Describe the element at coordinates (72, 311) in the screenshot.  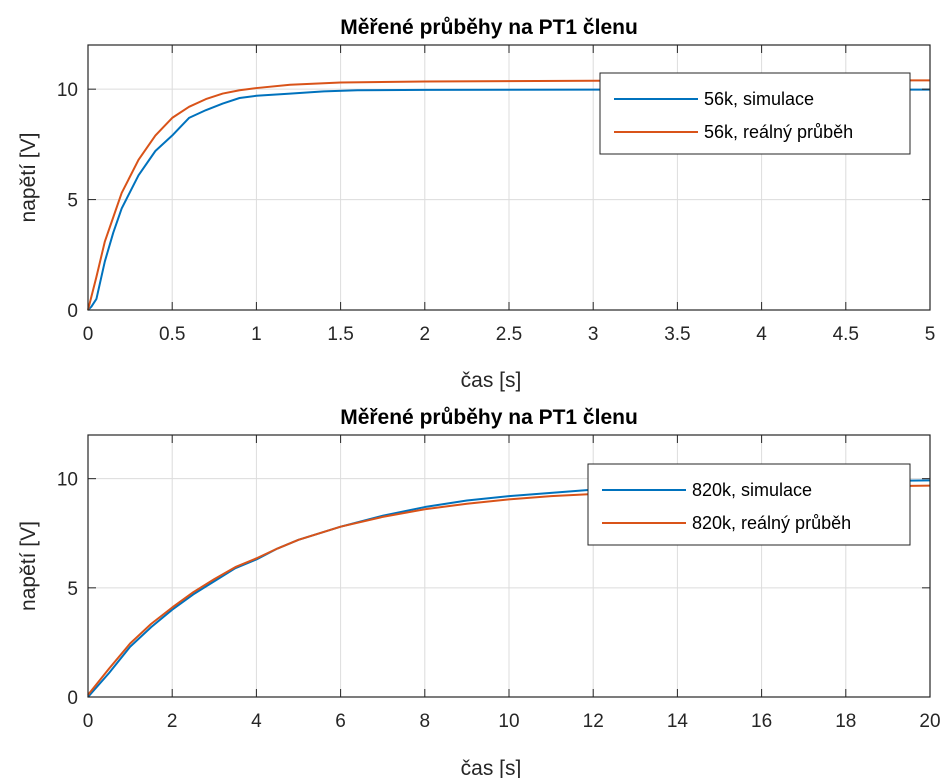
I see `chart1-ytick-label-0: 0` at that location.